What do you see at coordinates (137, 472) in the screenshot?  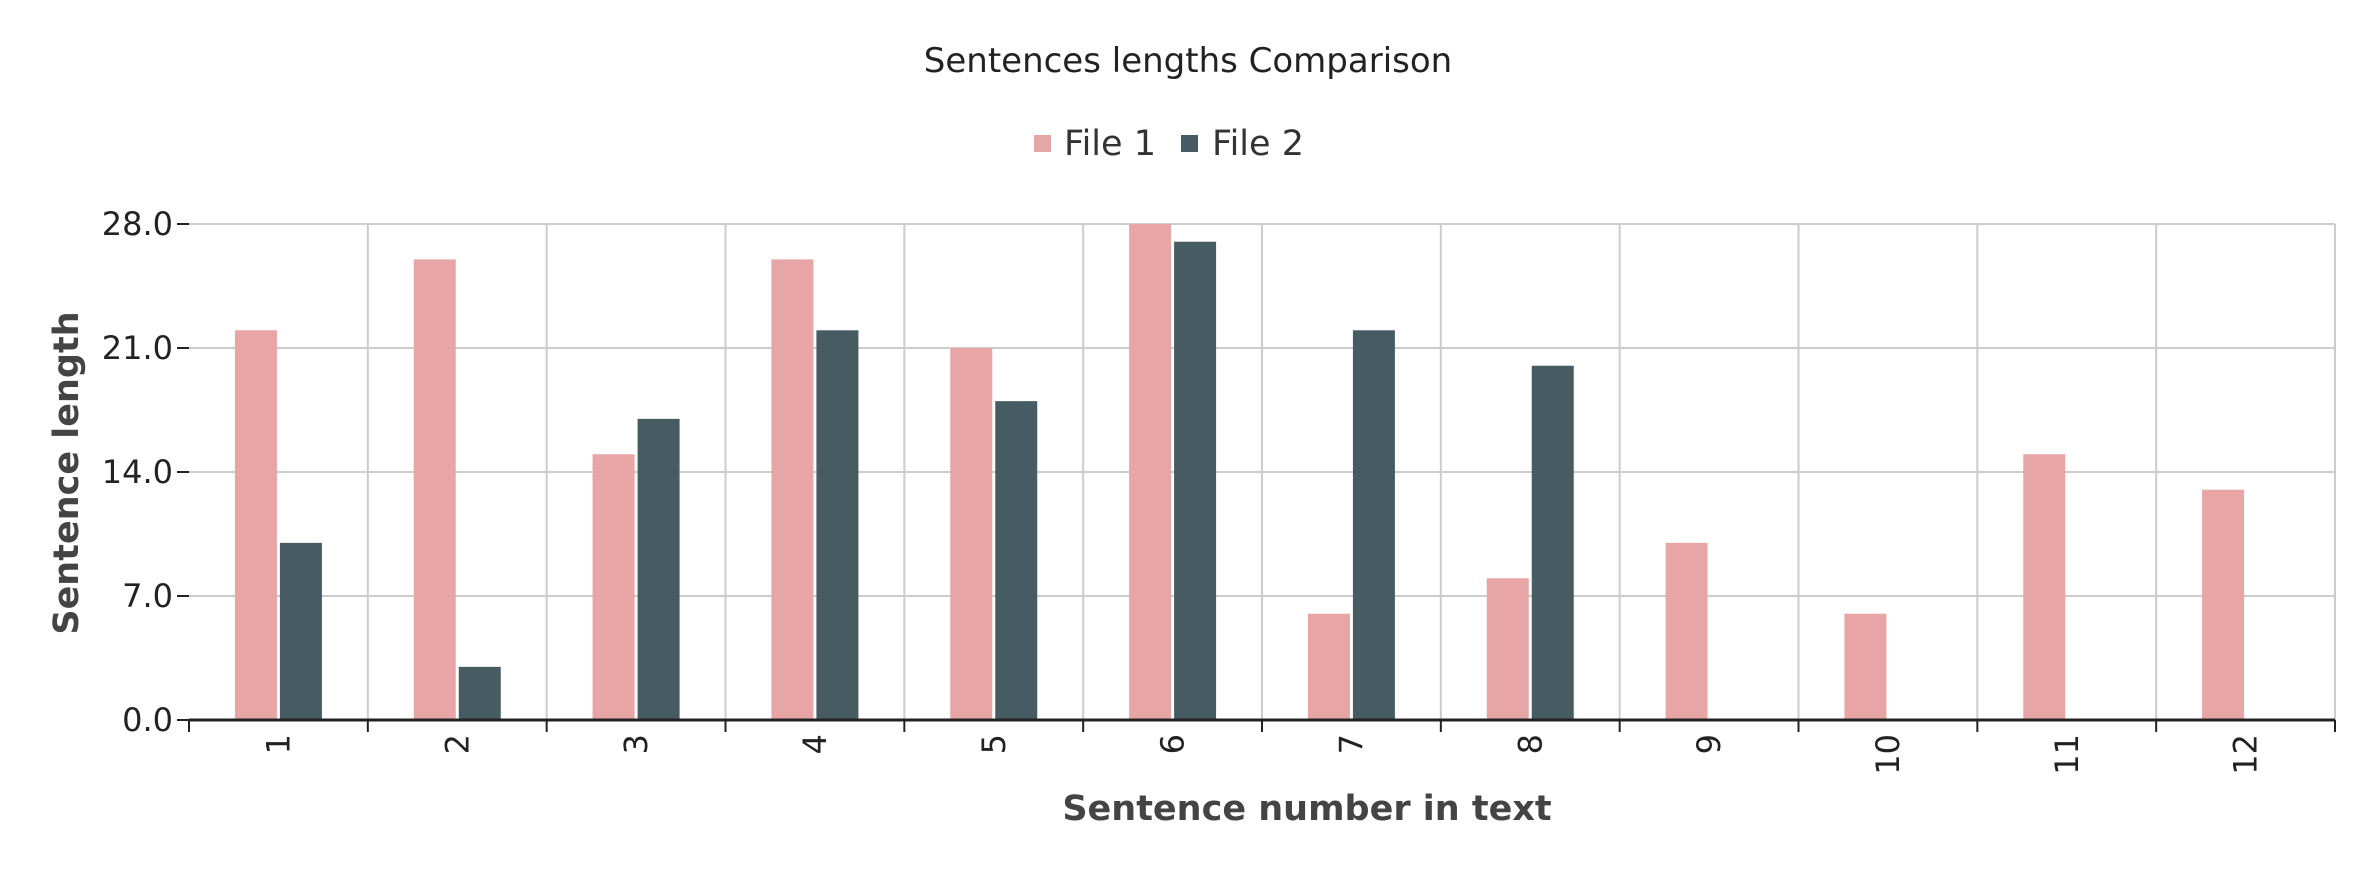 I see `y-tick-label: 14.0` at bounding box center [137, 472].